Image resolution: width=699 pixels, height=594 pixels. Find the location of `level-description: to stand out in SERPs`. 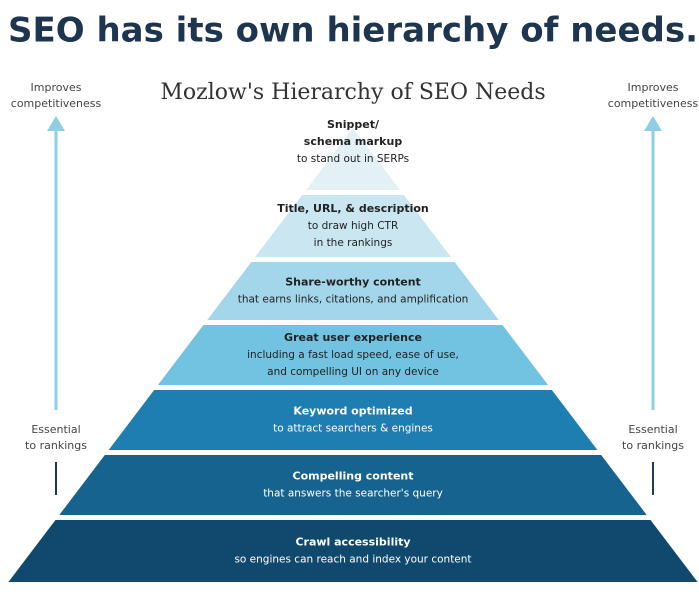

level-description: to stand out in SERPs is located at coordinates (353, 159).